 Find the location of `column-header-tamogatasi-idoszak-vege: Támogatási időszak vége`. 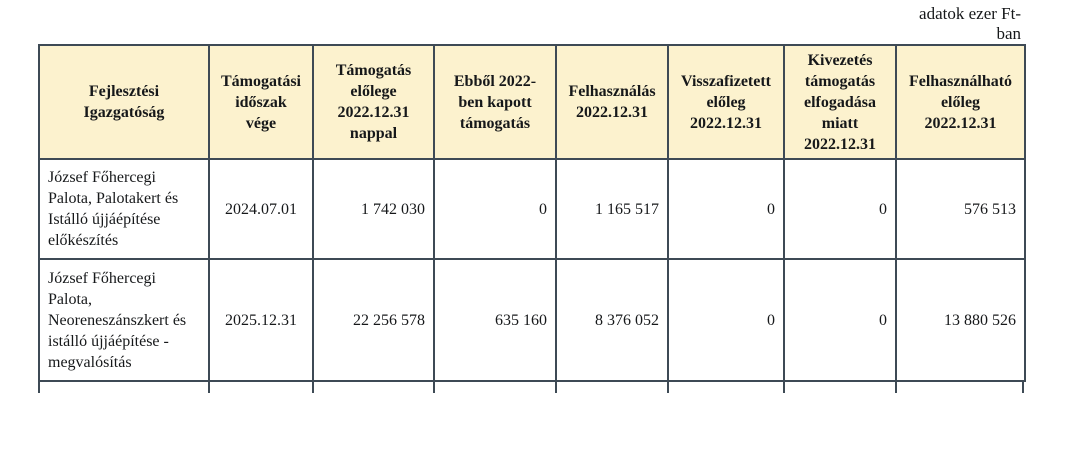

column-header-tamogatasi-idoszak-vege: Támogatási időszak vége is located at coordinates (261, 102).